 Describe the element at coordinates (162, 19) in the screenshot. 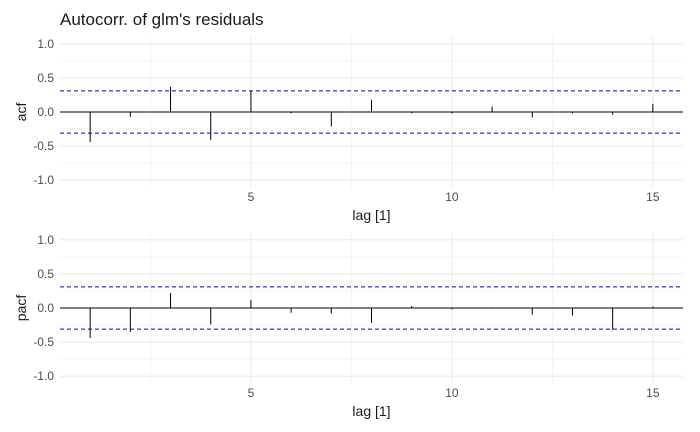

I see `chart-title: Autocorr. of glm's residuals` at that location.